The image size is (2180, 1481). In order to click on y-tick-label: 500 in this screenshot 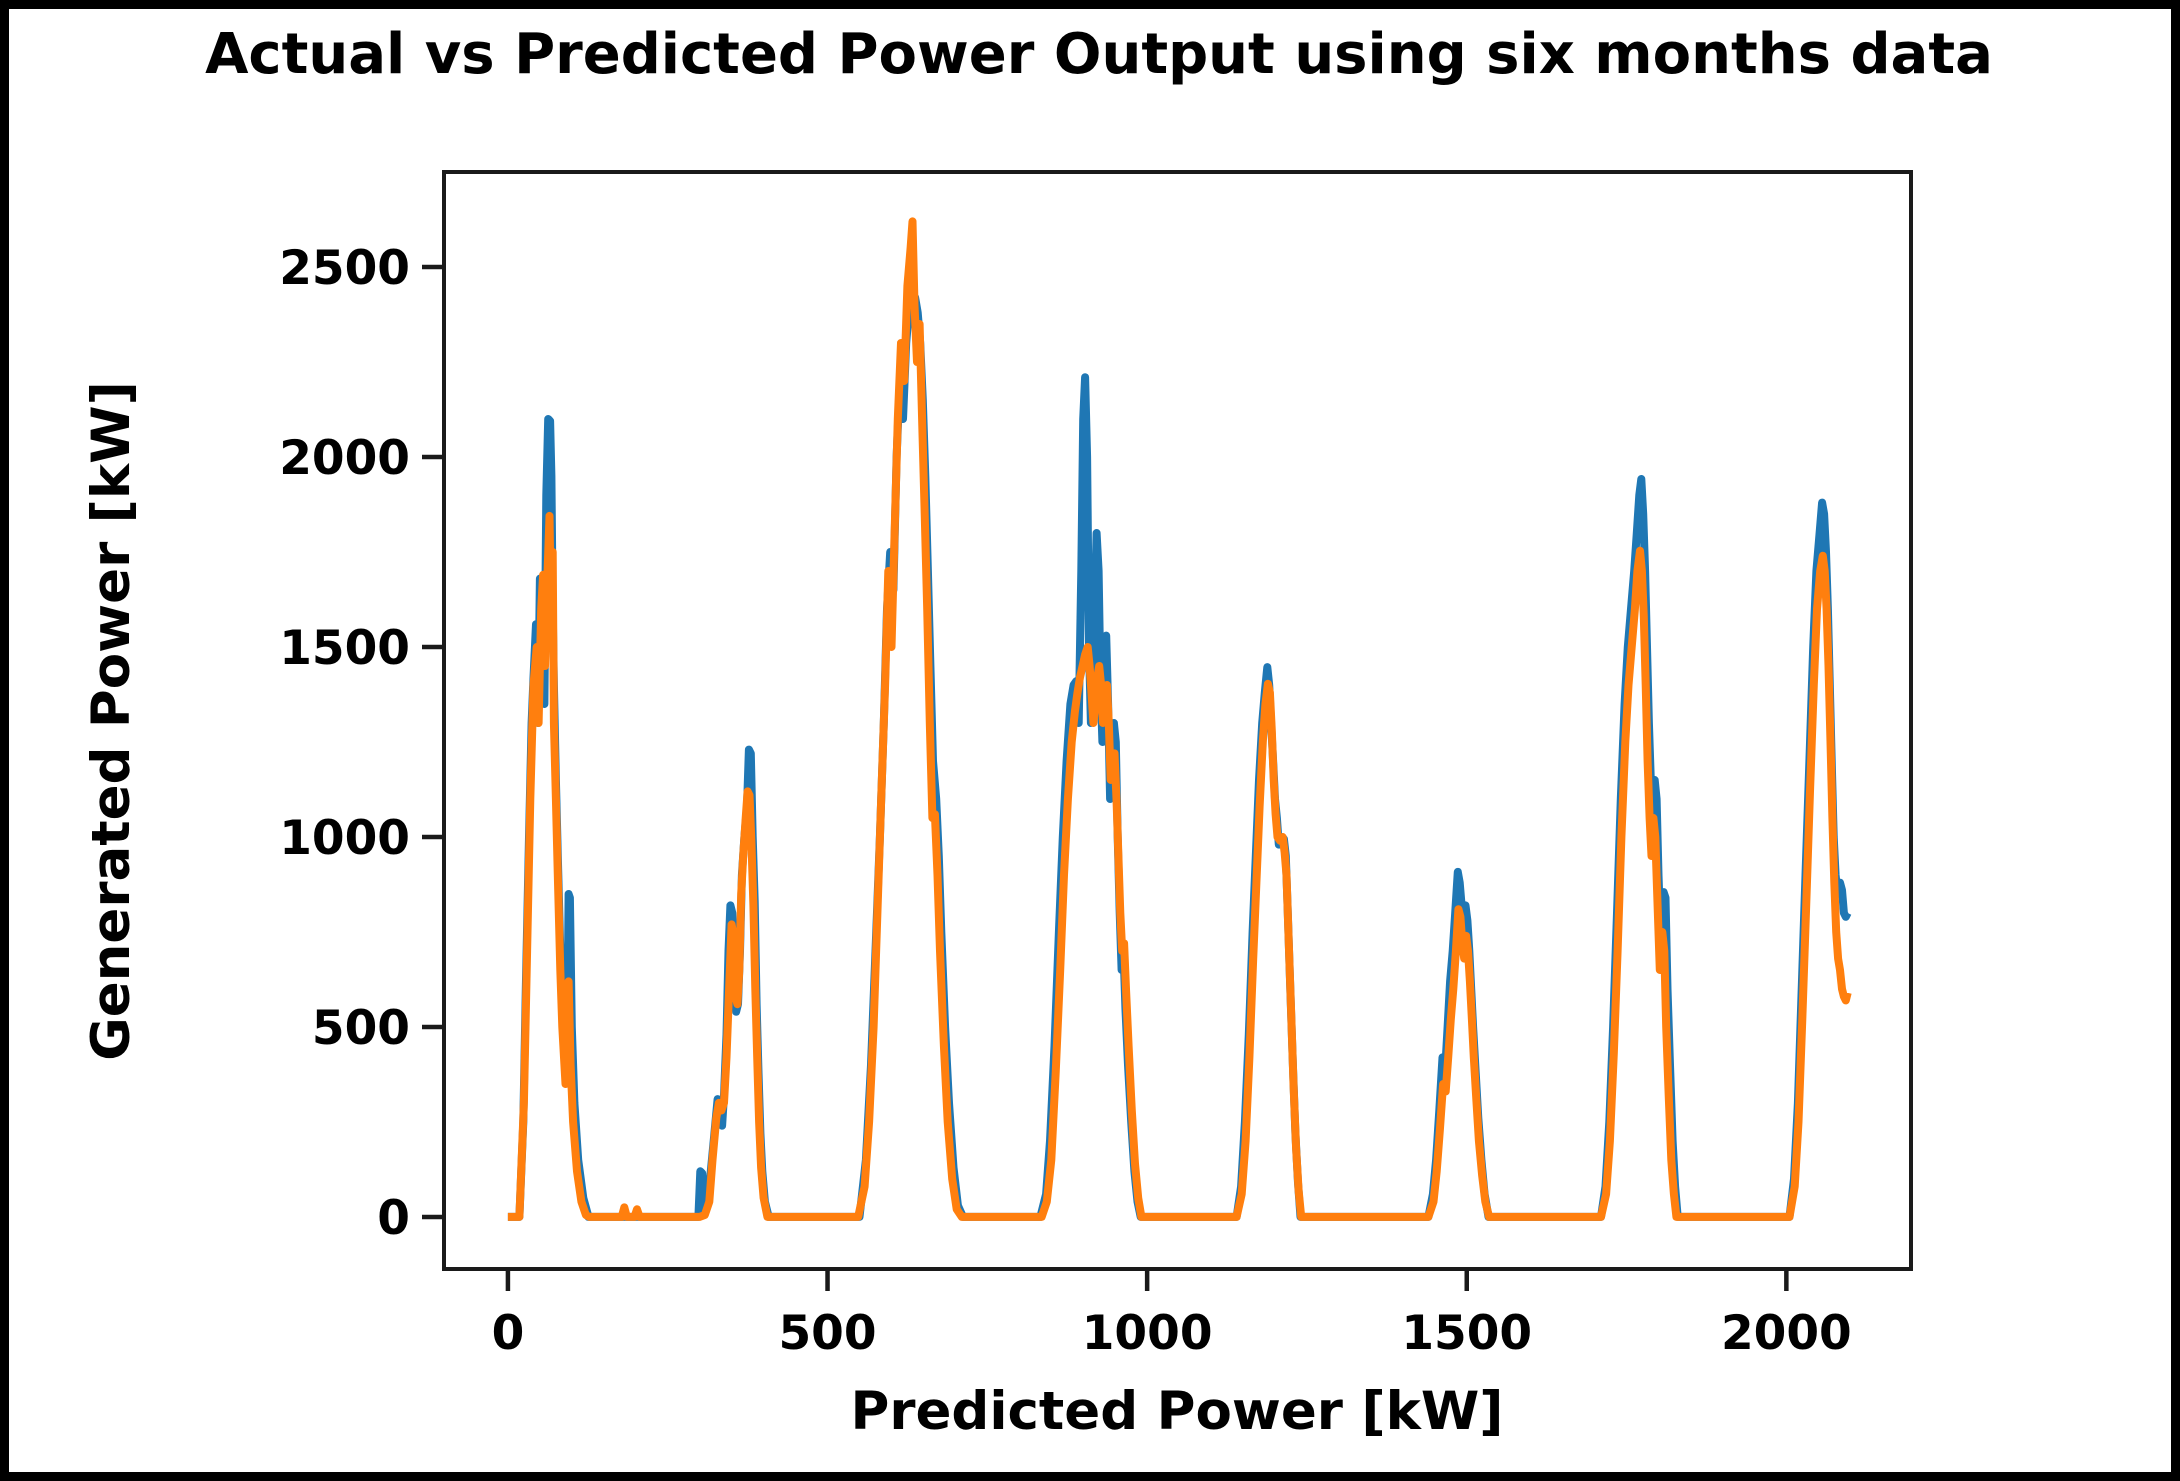, I will do `click(361, 1028)`.